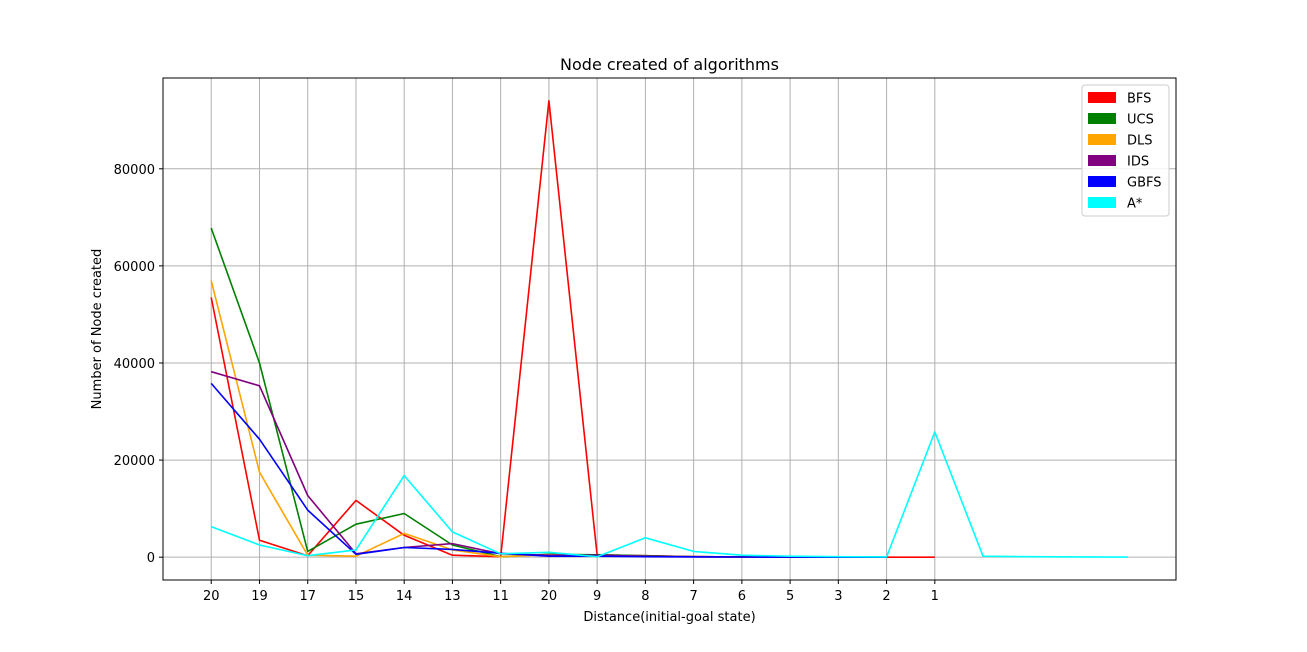 Image resolution: width=1307 pixels, height=652 pixels. I want to click on legend-label: DLS, so click(1140, 141).